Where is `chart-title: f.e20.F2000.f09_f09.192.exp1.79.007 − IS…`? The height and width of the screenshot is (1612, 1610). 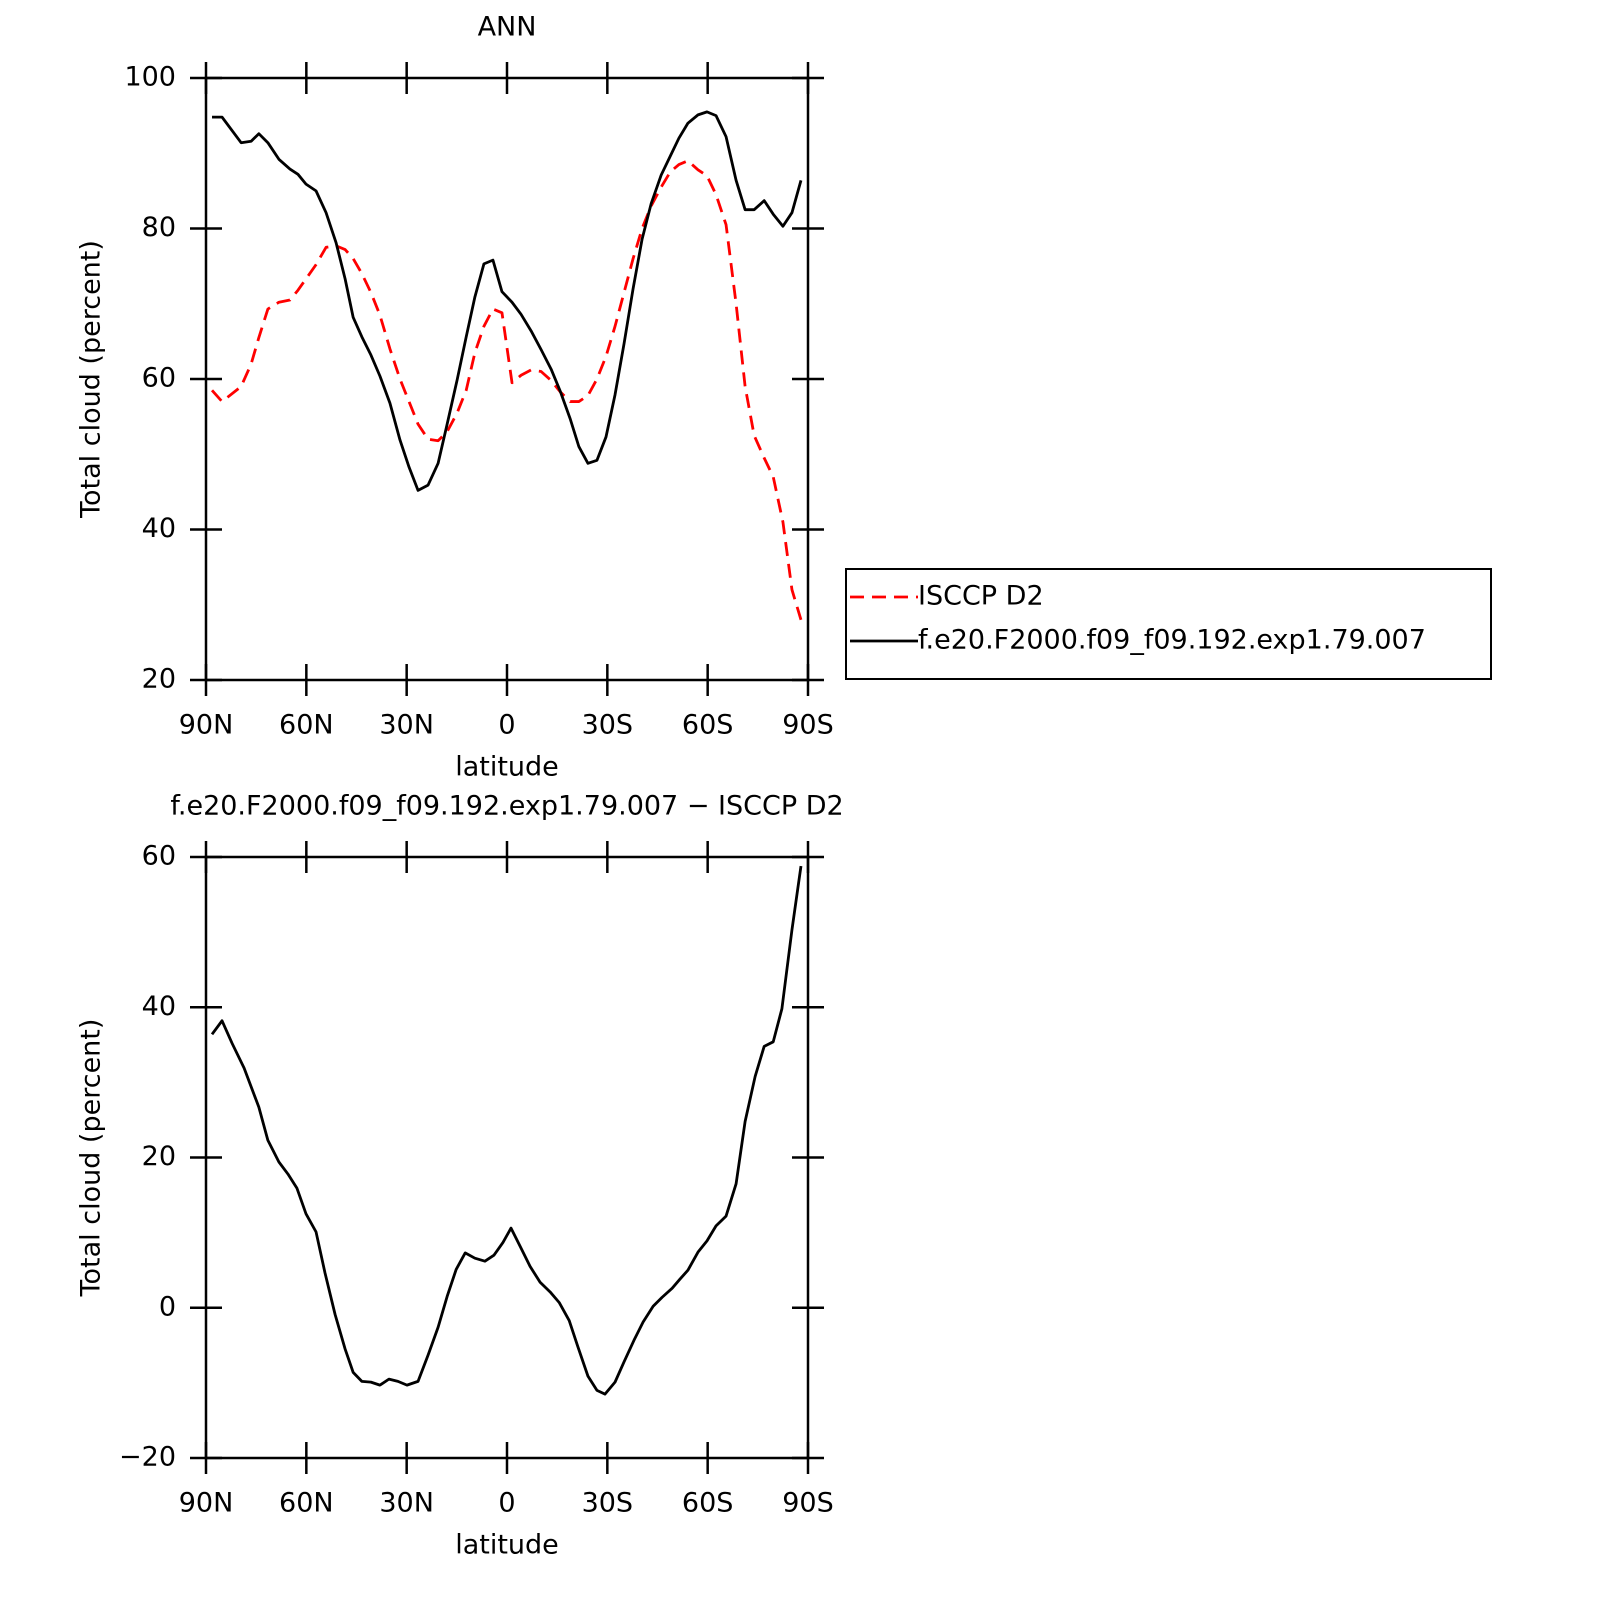 chart-title: f.e20.F2000.f09_f09.192.exp1.79.007 − IS… is located at coordinates (506, 806).